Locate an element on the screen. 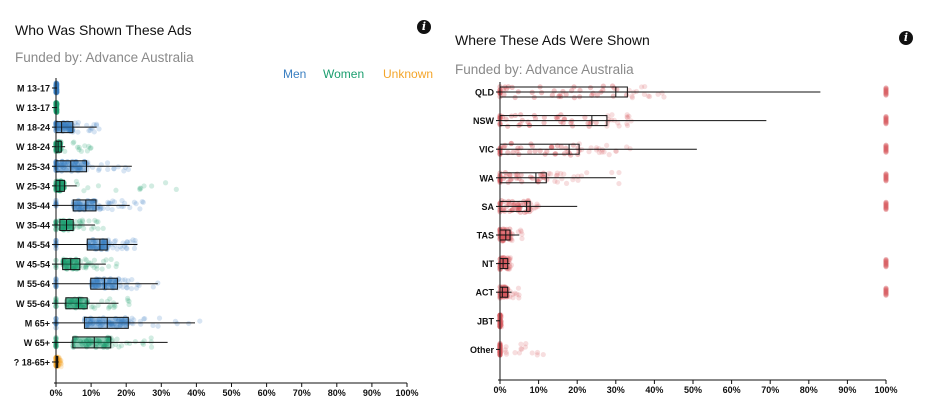 The width and height of the screenshot is (952, 417). category-label: M 25-34 is located at coordinates (33, 167).